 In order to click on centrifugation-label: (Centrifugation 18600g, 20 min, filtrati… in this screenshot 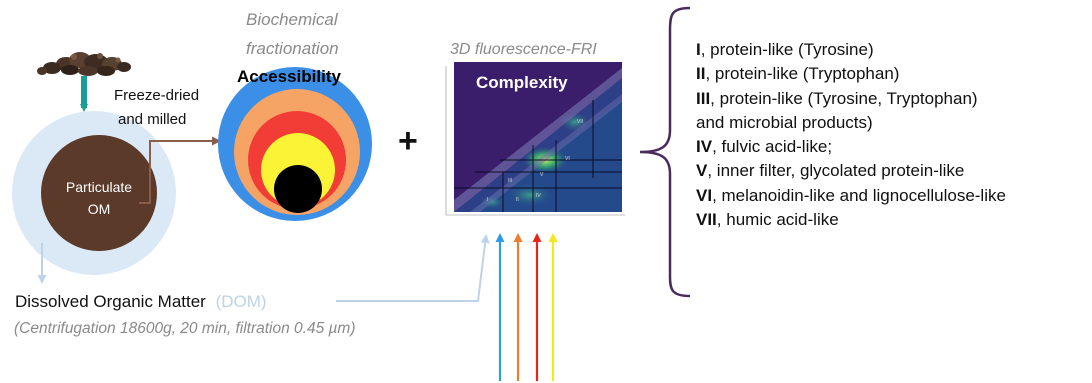, I will do `click(185, 328)`.